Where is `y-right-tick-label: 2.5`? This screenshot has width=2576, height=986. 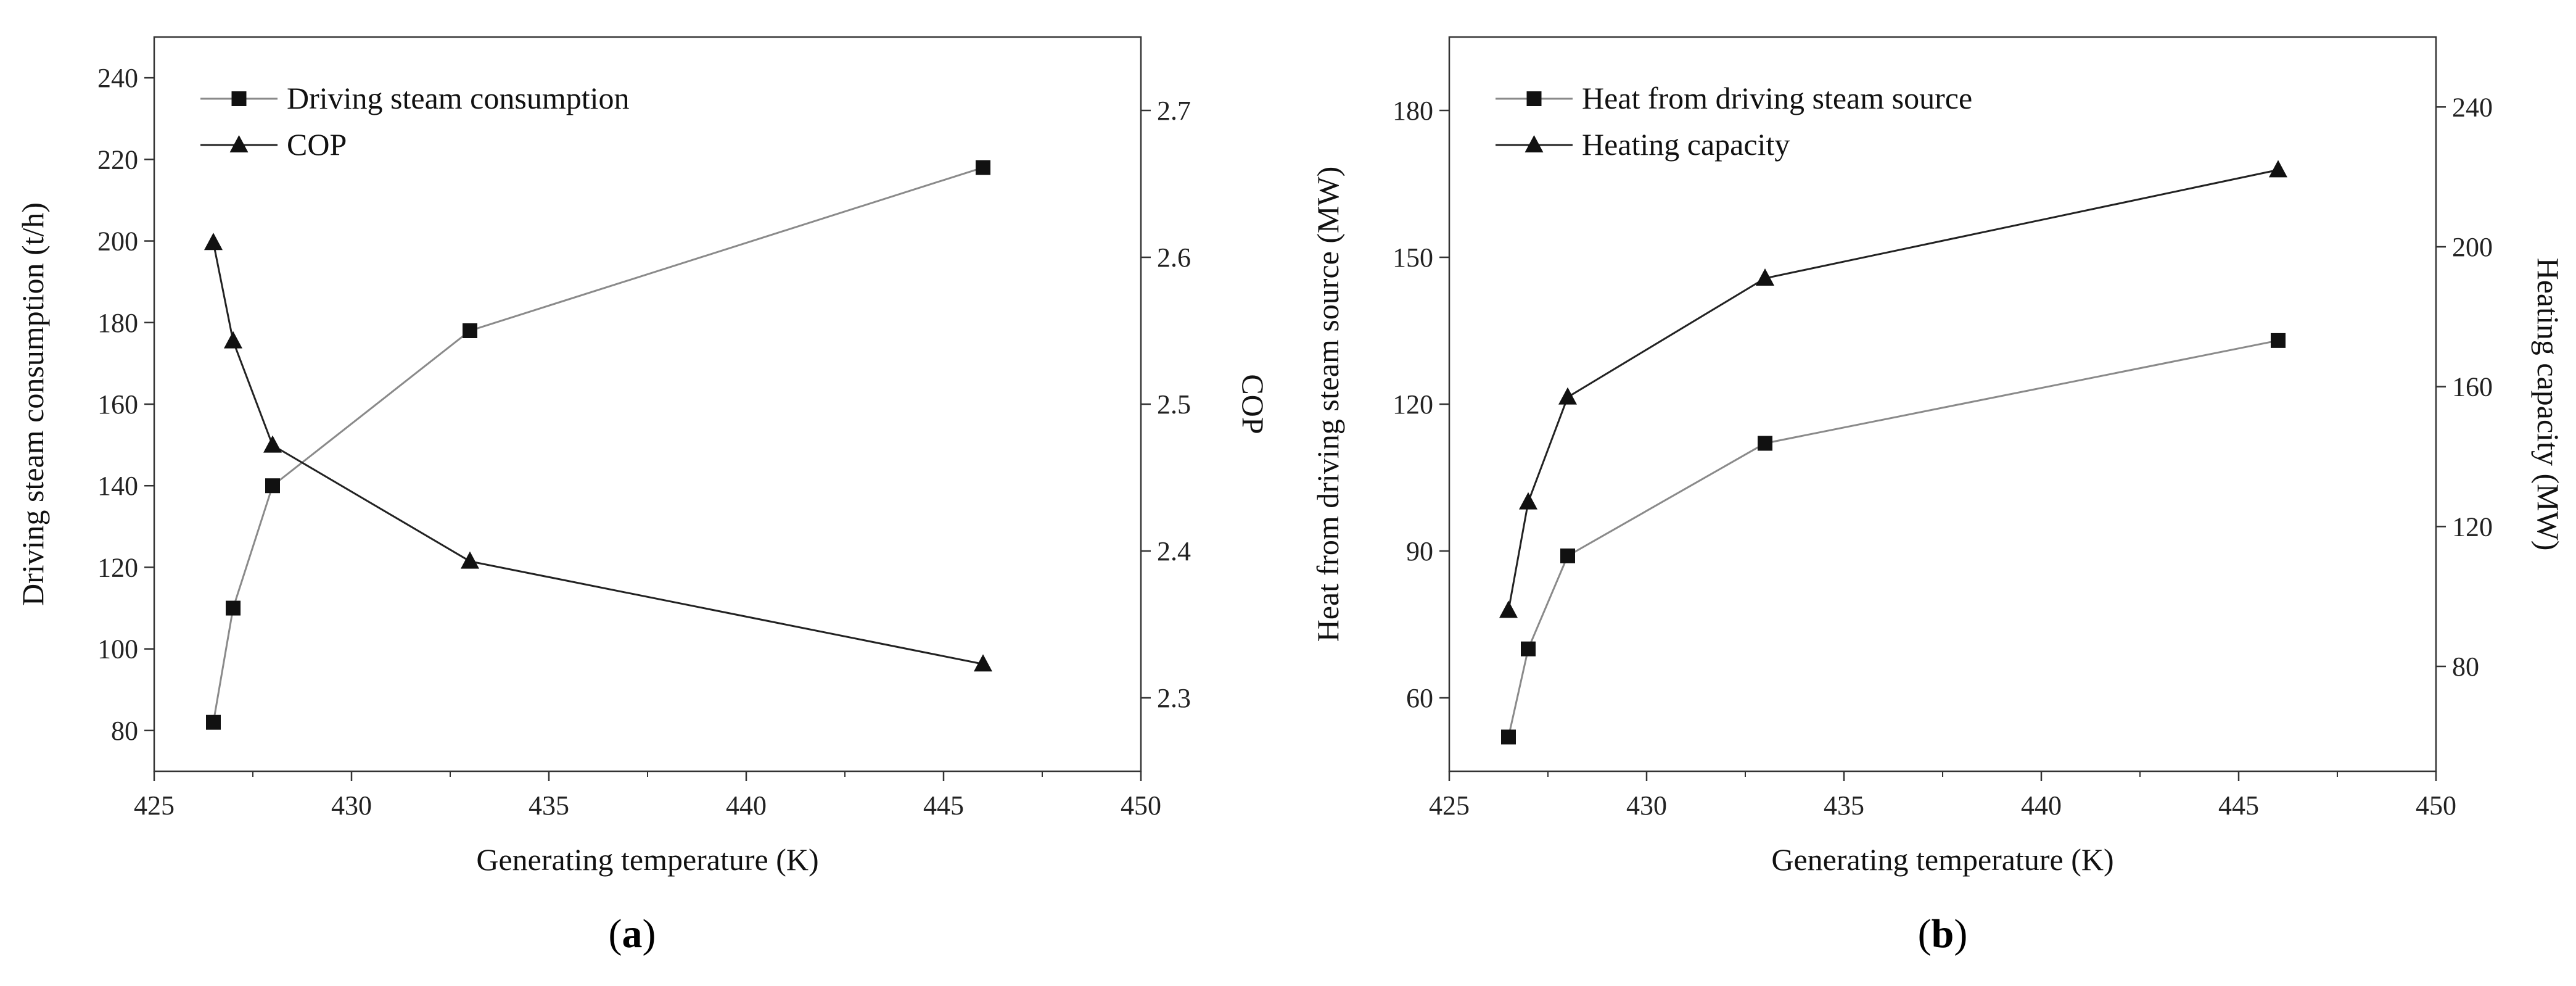
y-right-tick-label: 2.5 is located at coordinates (1174, 404).